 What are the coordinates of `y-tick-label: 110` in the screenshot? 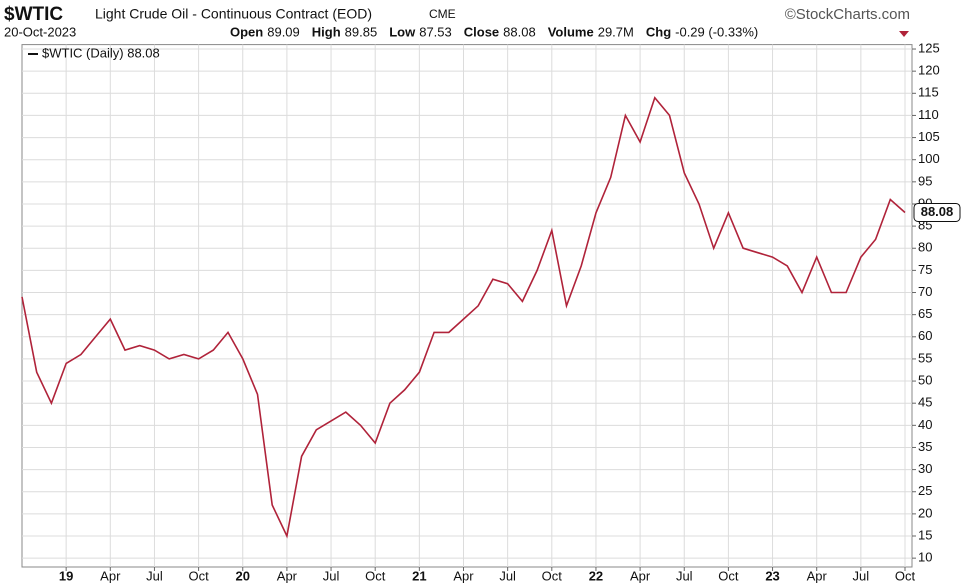 It's located at (928, 114).